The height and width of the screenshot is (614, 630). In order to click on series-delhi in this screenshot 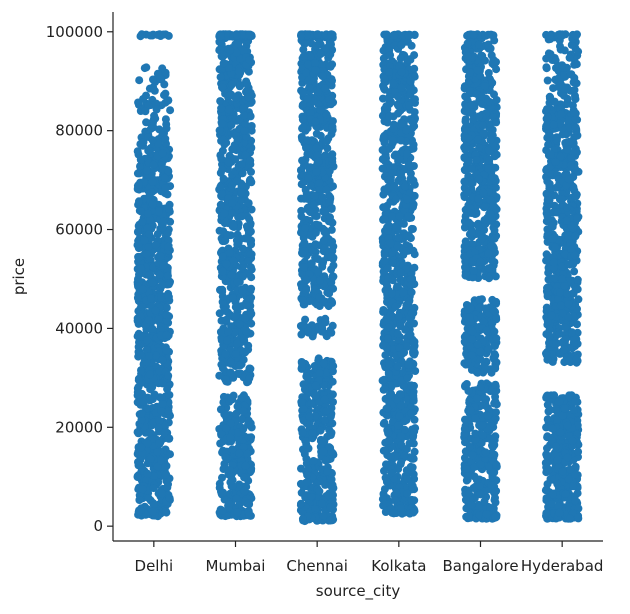, I will do `click(154, 275)`.